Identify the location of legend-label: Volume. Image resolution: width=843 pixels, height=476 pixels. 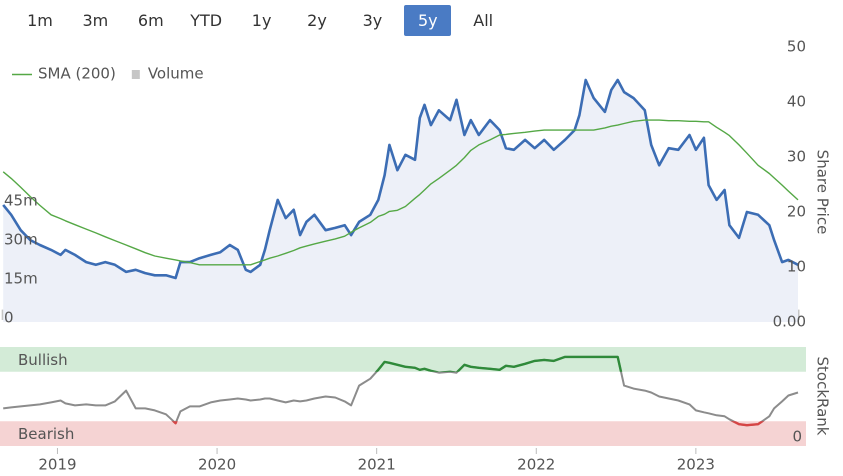
(176, 74).